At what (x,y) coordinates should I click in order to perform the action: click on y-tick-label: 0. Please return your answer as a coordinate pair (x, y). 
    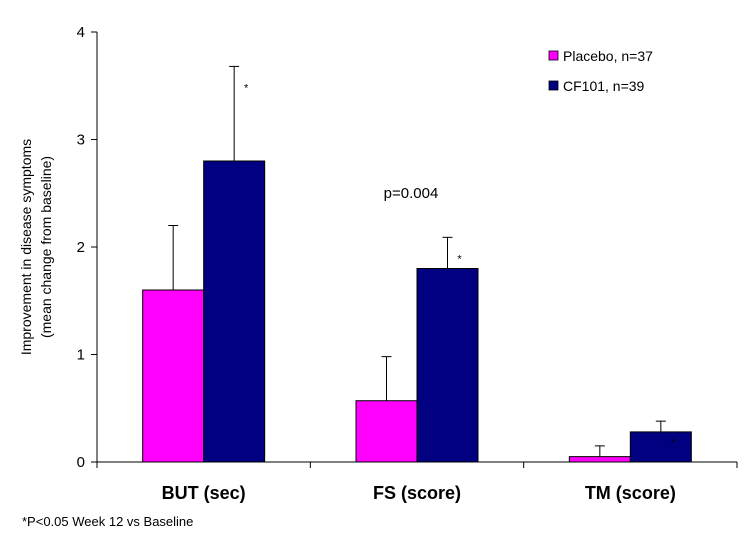
    Looking at the image, I should click on (81, 462).